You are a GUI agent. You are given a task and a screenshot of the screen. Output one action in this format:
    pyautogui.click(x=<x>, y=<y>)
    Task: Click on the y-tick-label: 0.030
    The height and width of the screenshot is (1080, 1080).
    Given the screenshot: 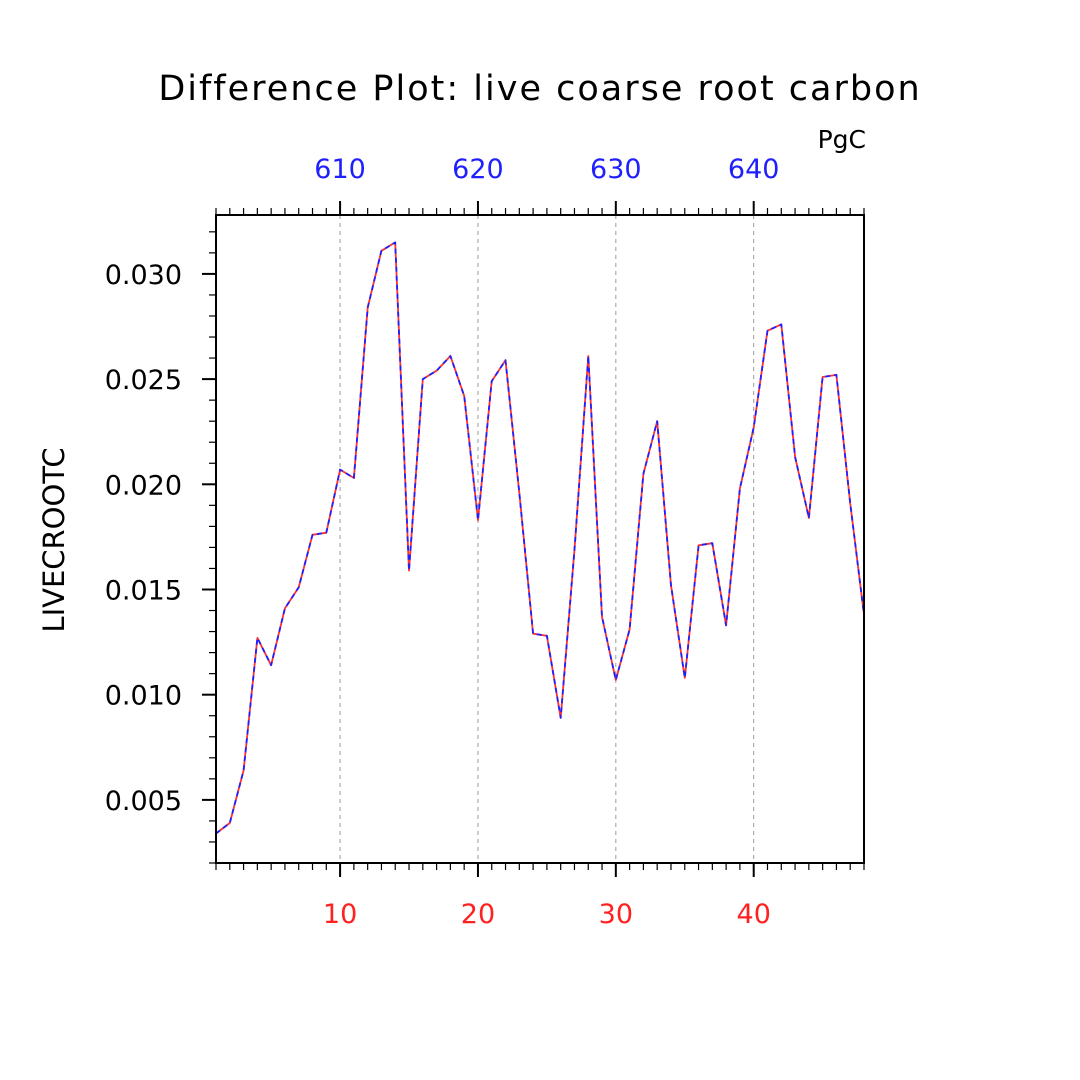 What is the action you would take?
    pyautogui.click(x=143, y=275)
    